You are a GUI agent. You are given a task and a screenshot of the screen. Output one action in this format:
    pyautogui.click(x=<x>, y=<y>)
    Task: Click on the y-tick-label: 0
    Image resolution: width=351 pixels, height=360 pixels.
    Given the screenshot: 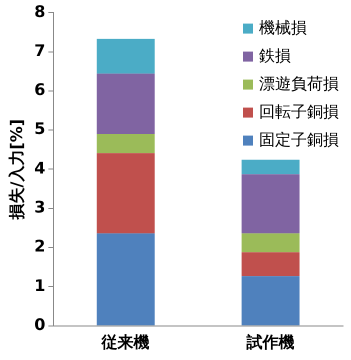 What is the action you would take?
    pyautogui.click(x=40, y=324)
    